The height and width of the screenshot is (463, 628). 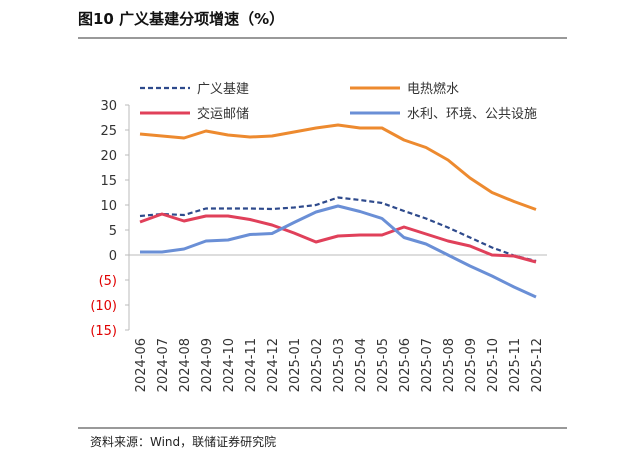 What do you see at coordinates (229, 365) in the screenshot?
I see `x-tick-label: 2024-10` at bounding box center [229, 365].